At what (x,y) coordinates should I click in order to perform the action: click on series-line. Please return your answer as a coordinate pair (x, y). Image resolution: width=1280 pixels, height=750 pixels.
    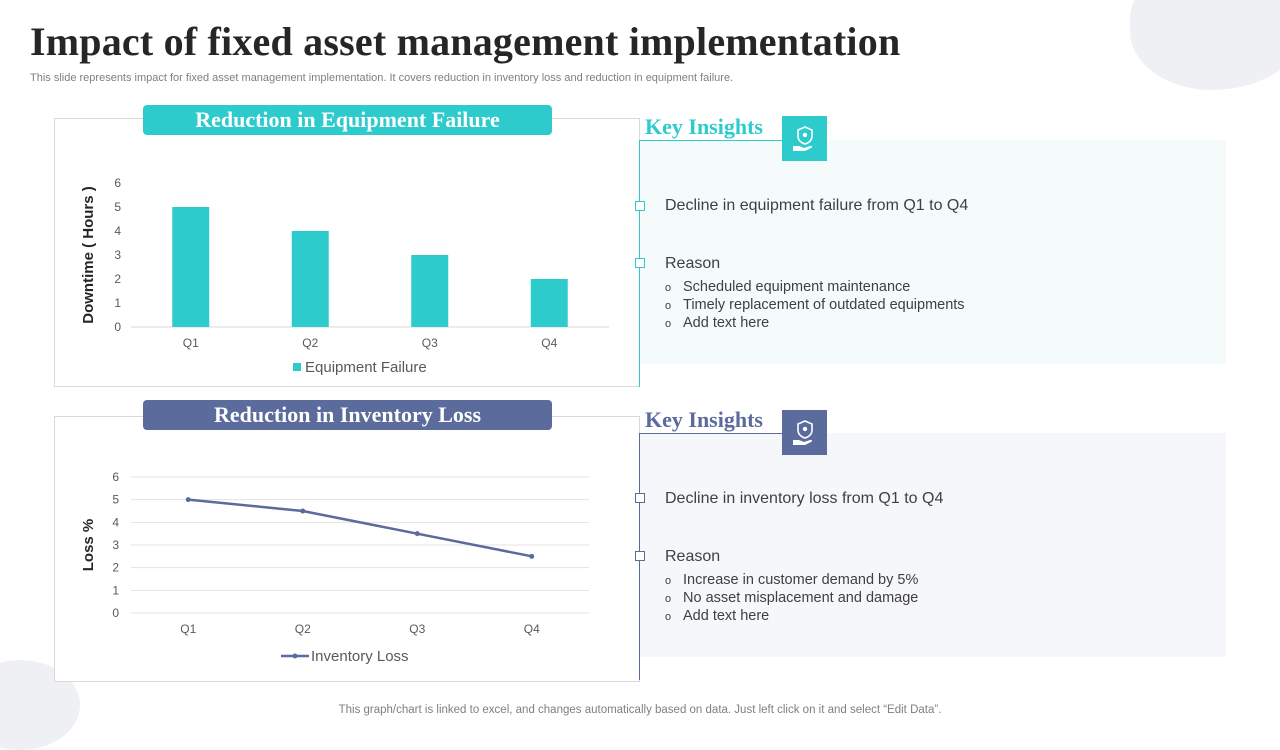
    Looking at the image, I should click on (360, 528).